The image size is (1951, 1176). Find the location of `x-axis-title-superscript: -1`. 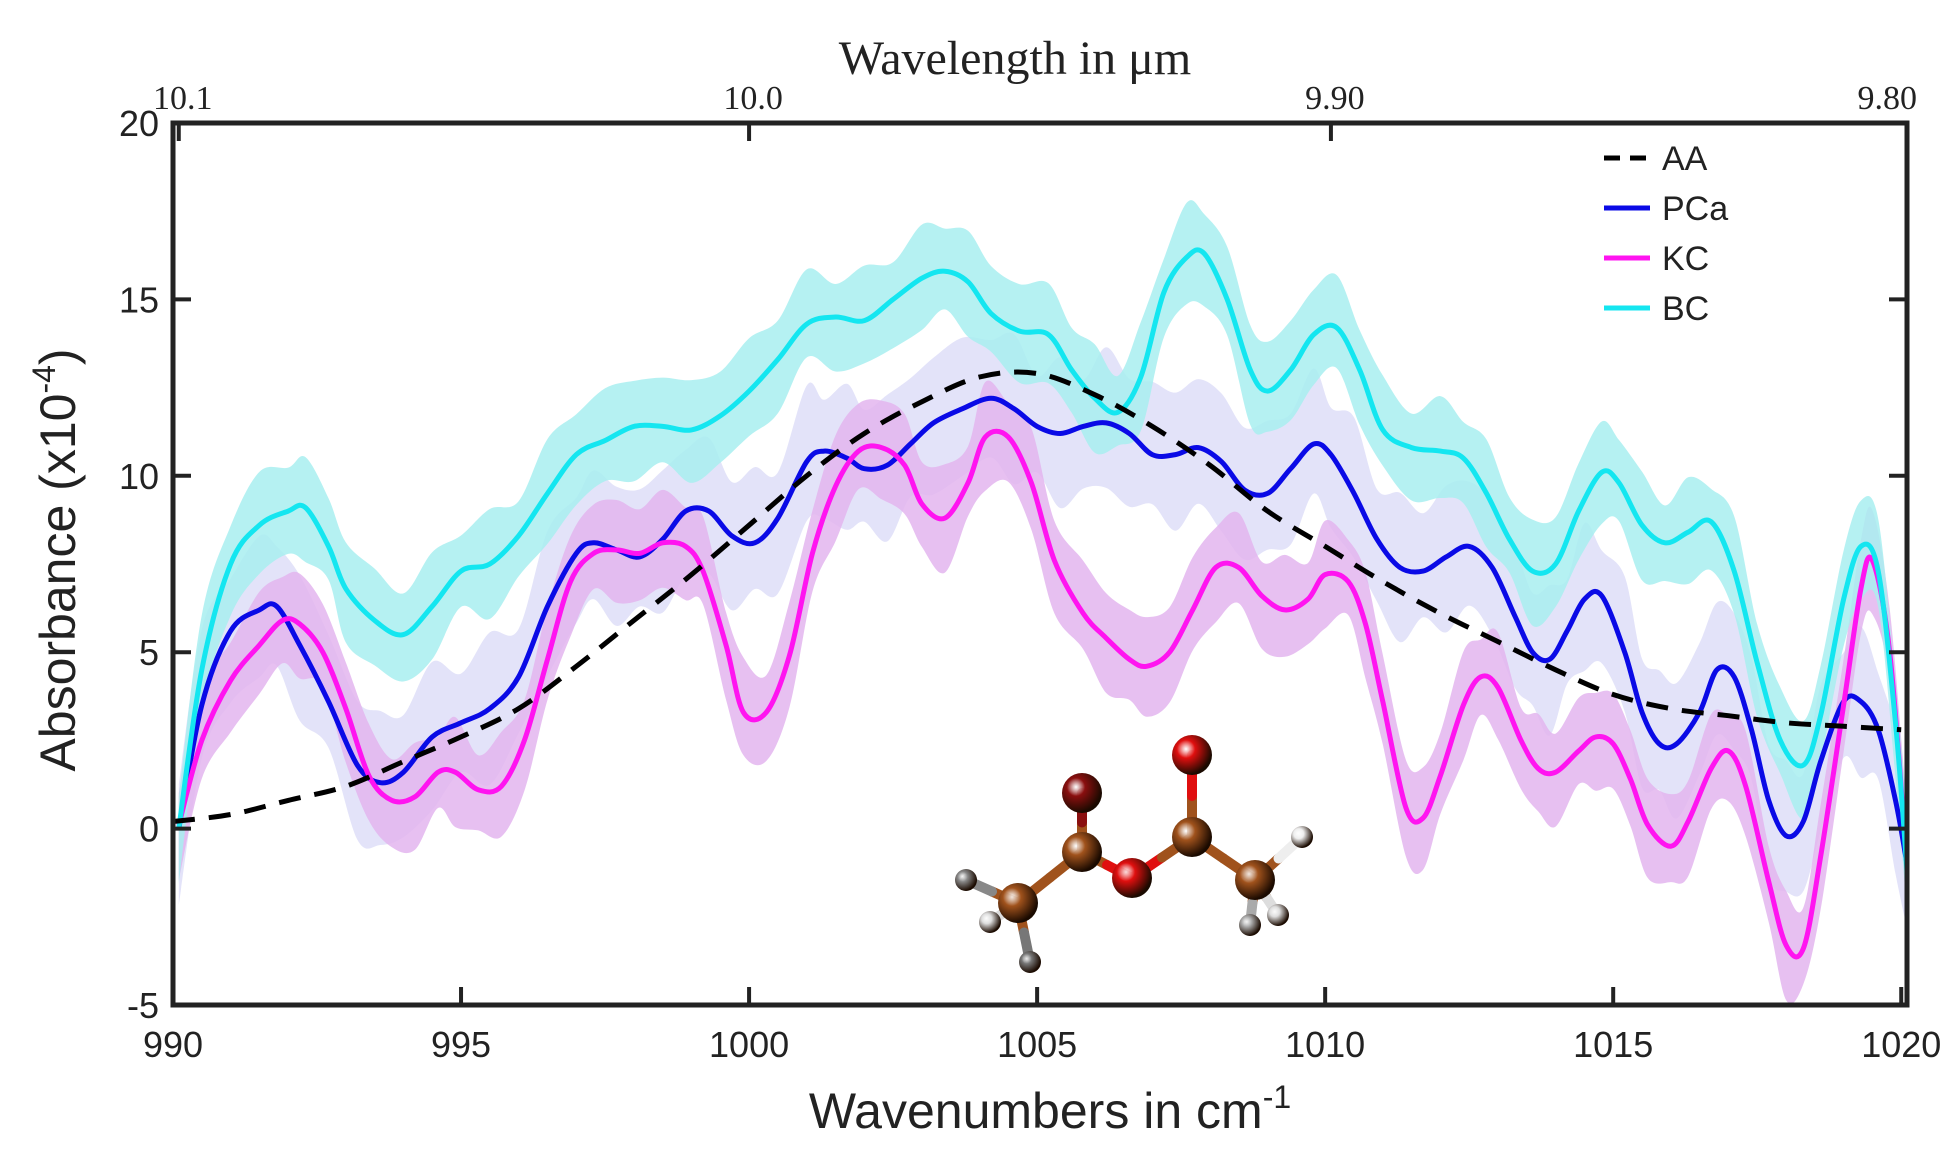

x-axis-title-superscript: -1 is located at coordinates (1277, 1097).